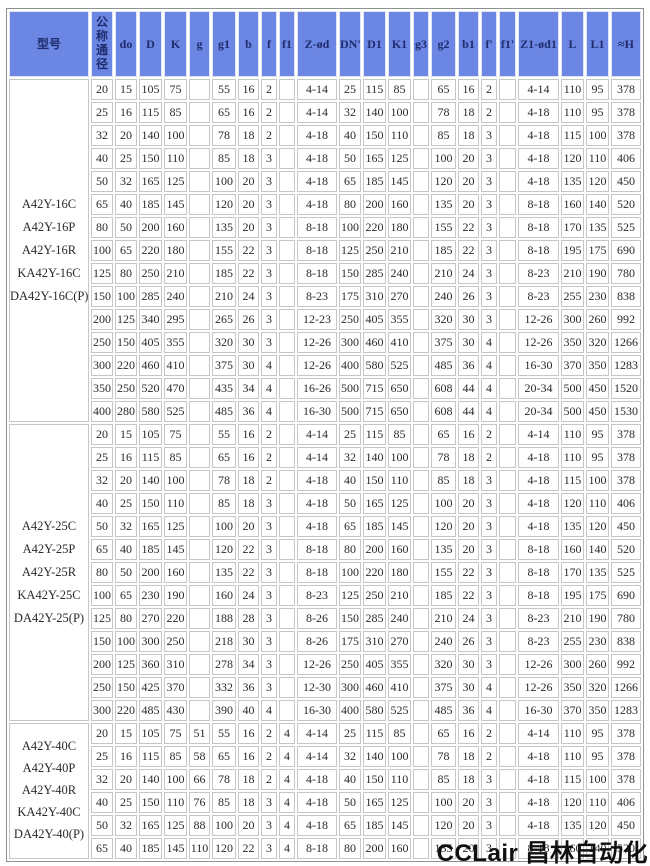 The image size is (650, 866). Describe the element at coordinates (597, 388) in the screenshot. I see `cell: 450` at that location.